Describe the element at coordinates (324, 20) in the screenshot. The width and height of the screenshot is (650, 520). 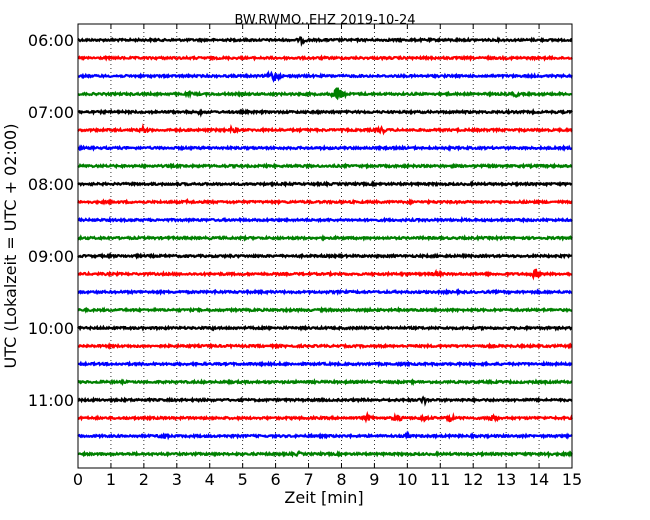
I see `chart-title: BW.RWMO..EHZ 2019-10-24` at that location.